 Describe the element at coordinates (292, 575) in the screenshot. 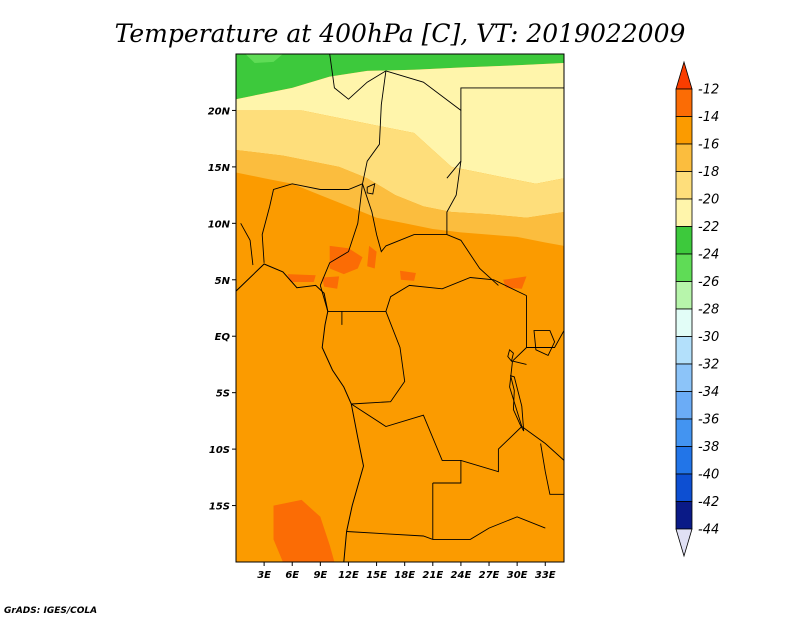

I see `lon-tick-label: 6E` at that location.